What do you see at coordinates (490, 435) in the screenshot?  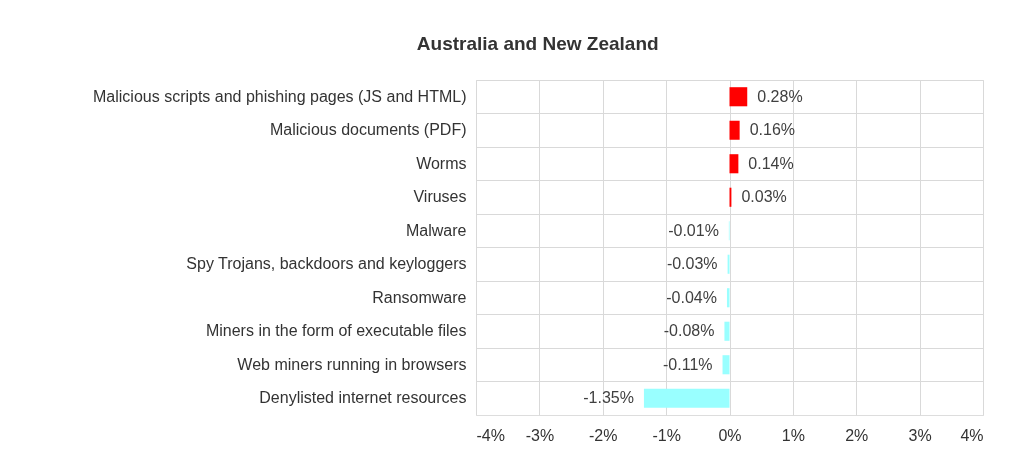 I see `x-tick-label: -4%` at bounding box center [490, 435].